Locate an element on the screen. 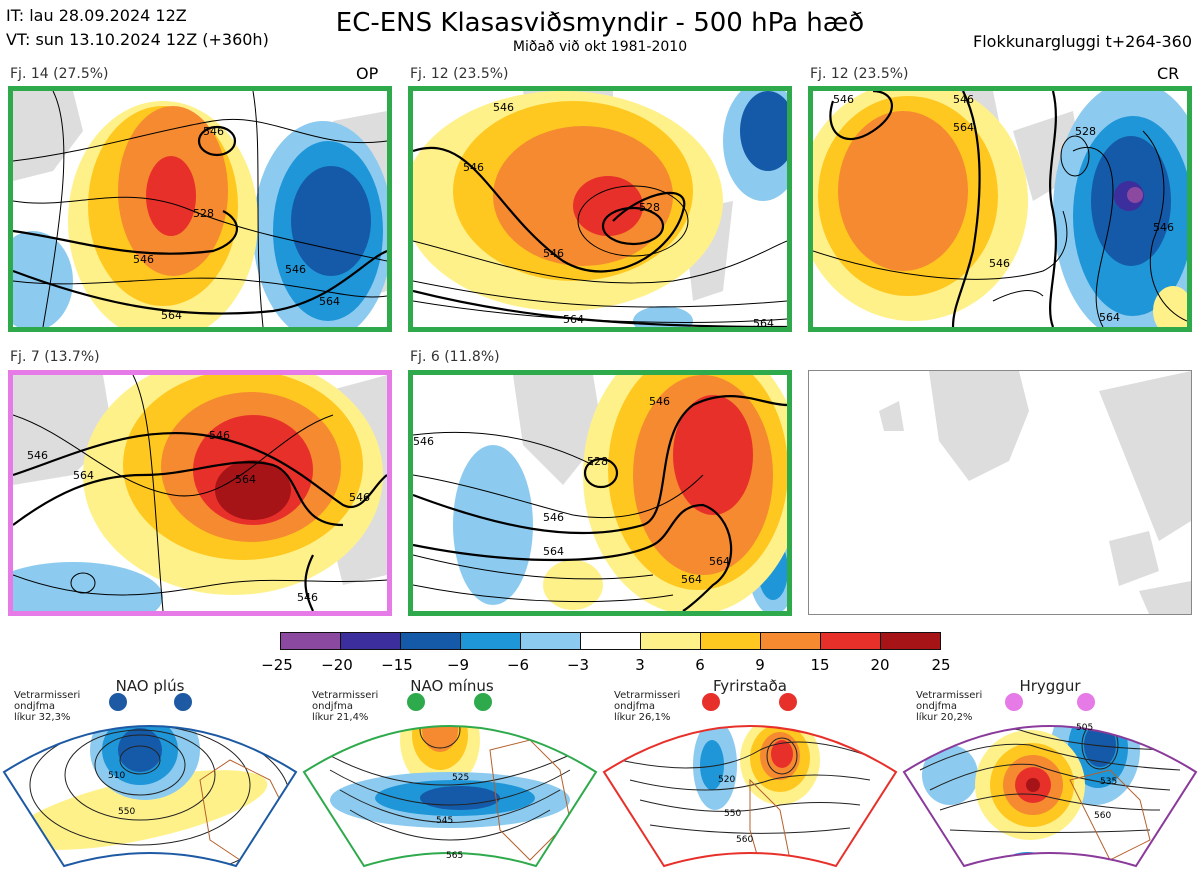 Image resolution: width=1200 pixels, height=871 pixels. cluster-map-5: 546 528 546 564 546 564 564 is located at coordinates (600, 493).